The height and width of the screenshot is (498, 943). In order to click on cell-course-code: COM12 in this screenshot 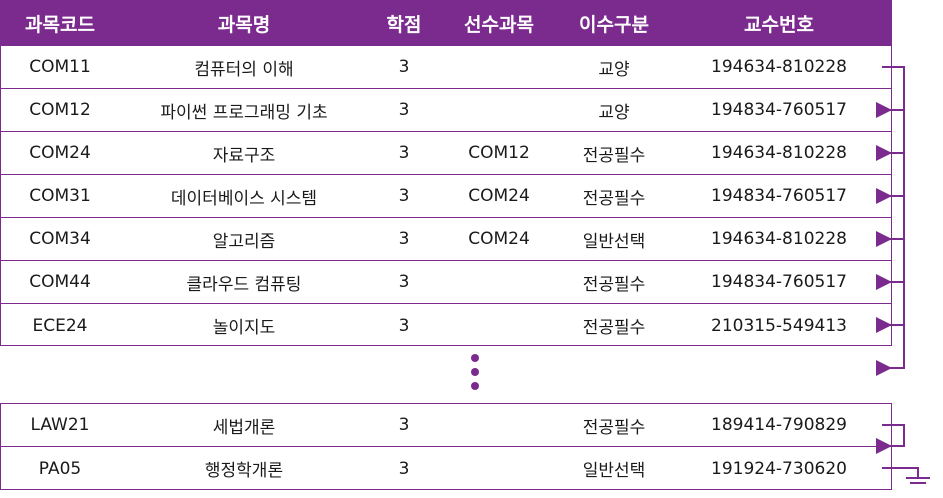, I will do `click(60, 110)`.